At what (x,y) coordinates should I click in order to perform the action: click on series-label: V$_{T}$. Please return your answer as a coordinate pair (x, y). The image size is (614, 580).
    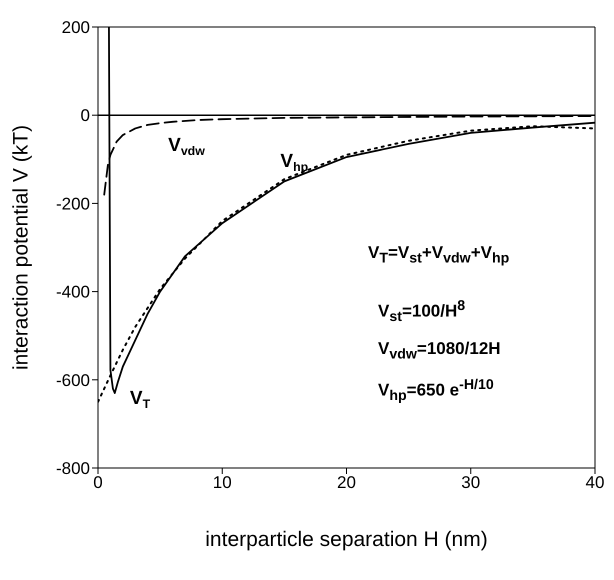
    Looking at the image, I should click on (140, 400).